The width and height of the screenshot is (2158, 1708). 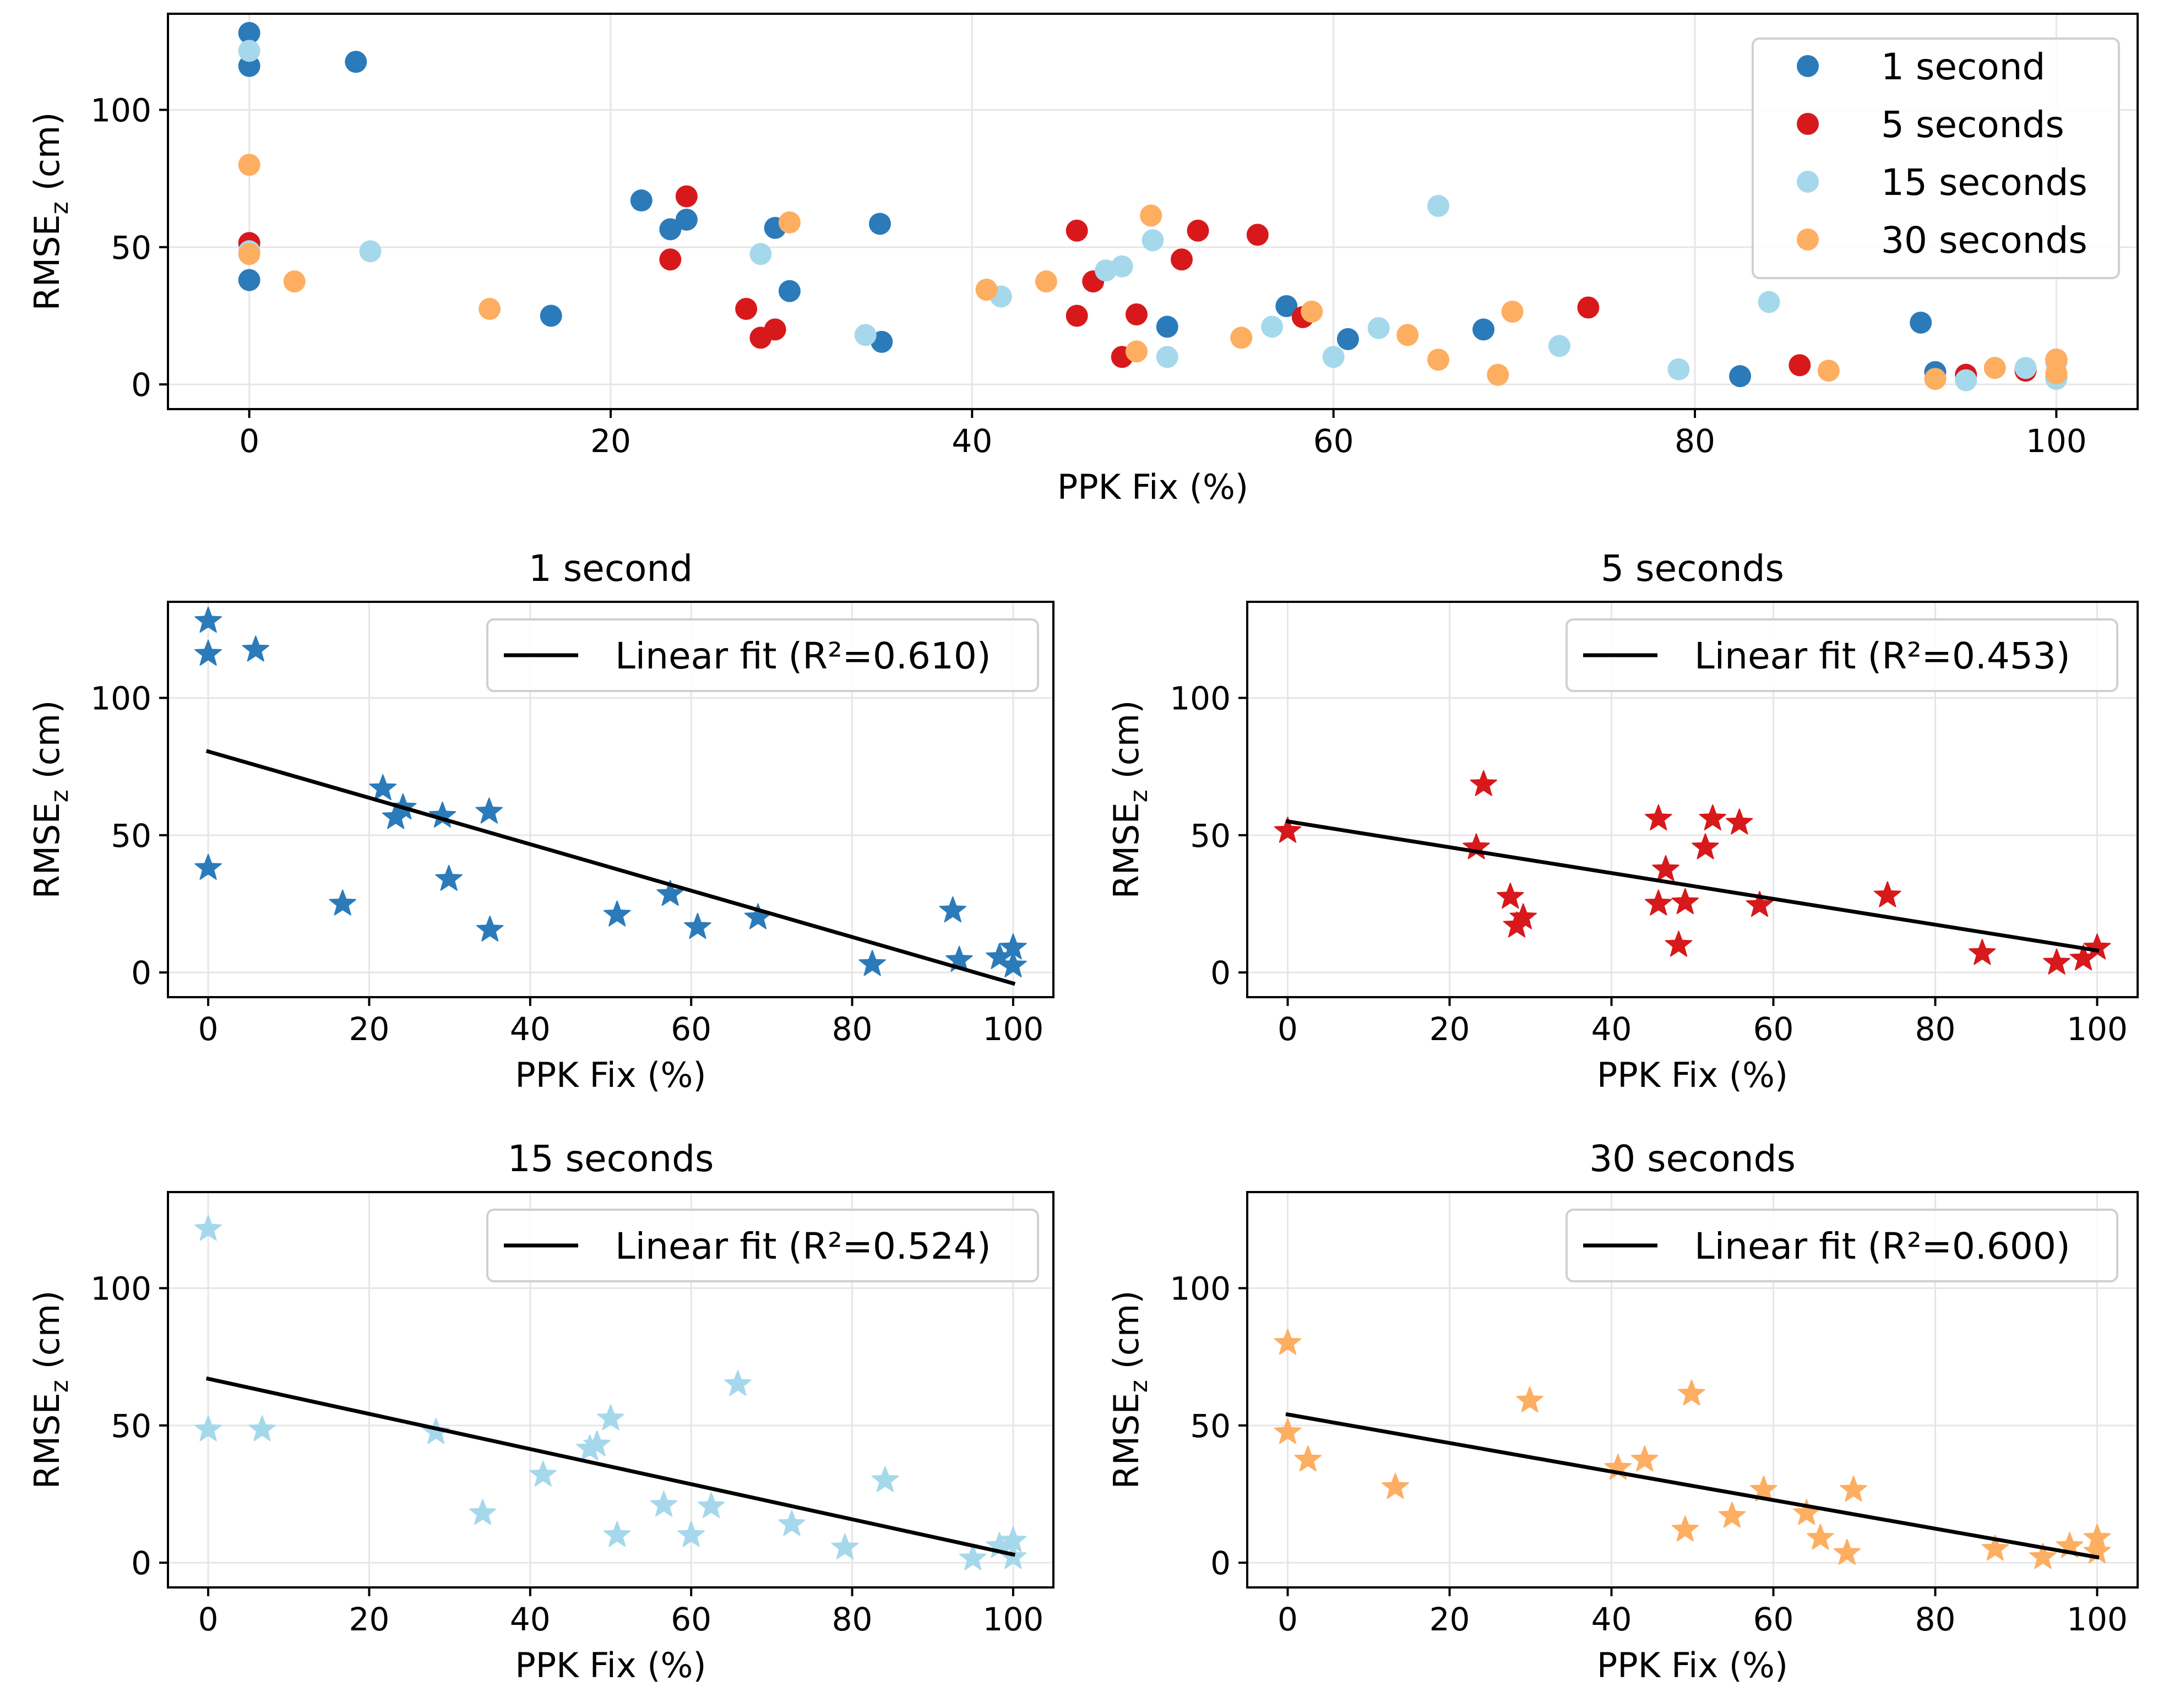 I want to click on legend-label: Linear fit (R²=0.600), so click(x=1882, y=1246).